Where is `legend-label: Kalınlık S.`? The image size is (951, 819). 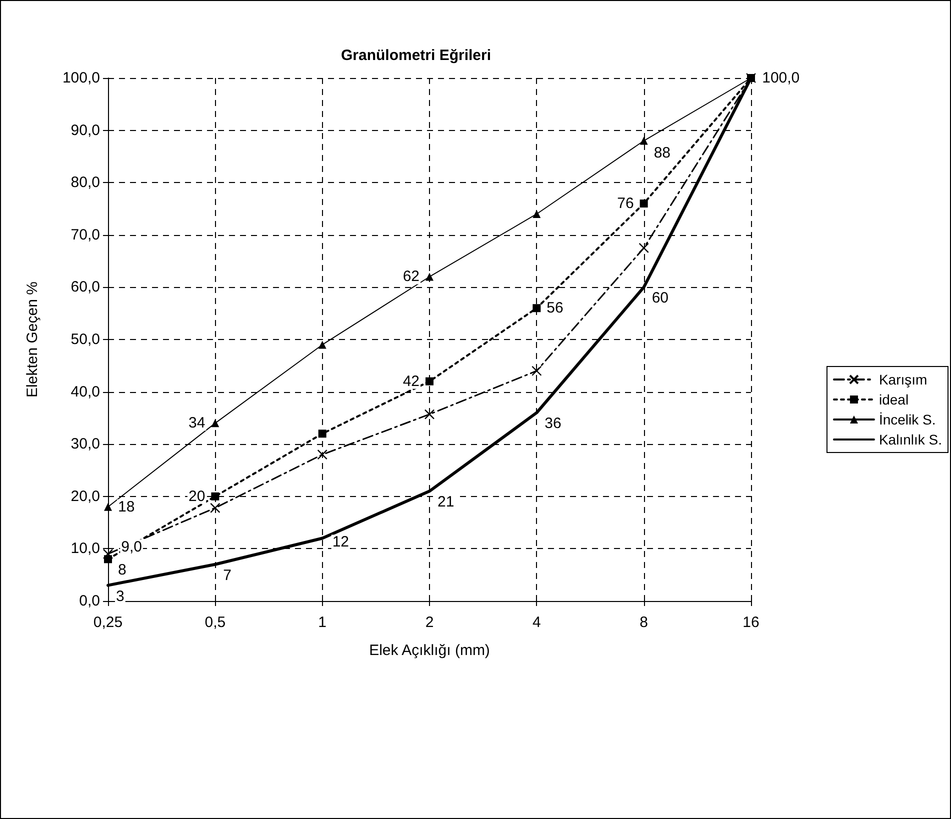
legend-label: Kalınlık S. is located at coordinates (910, 440).